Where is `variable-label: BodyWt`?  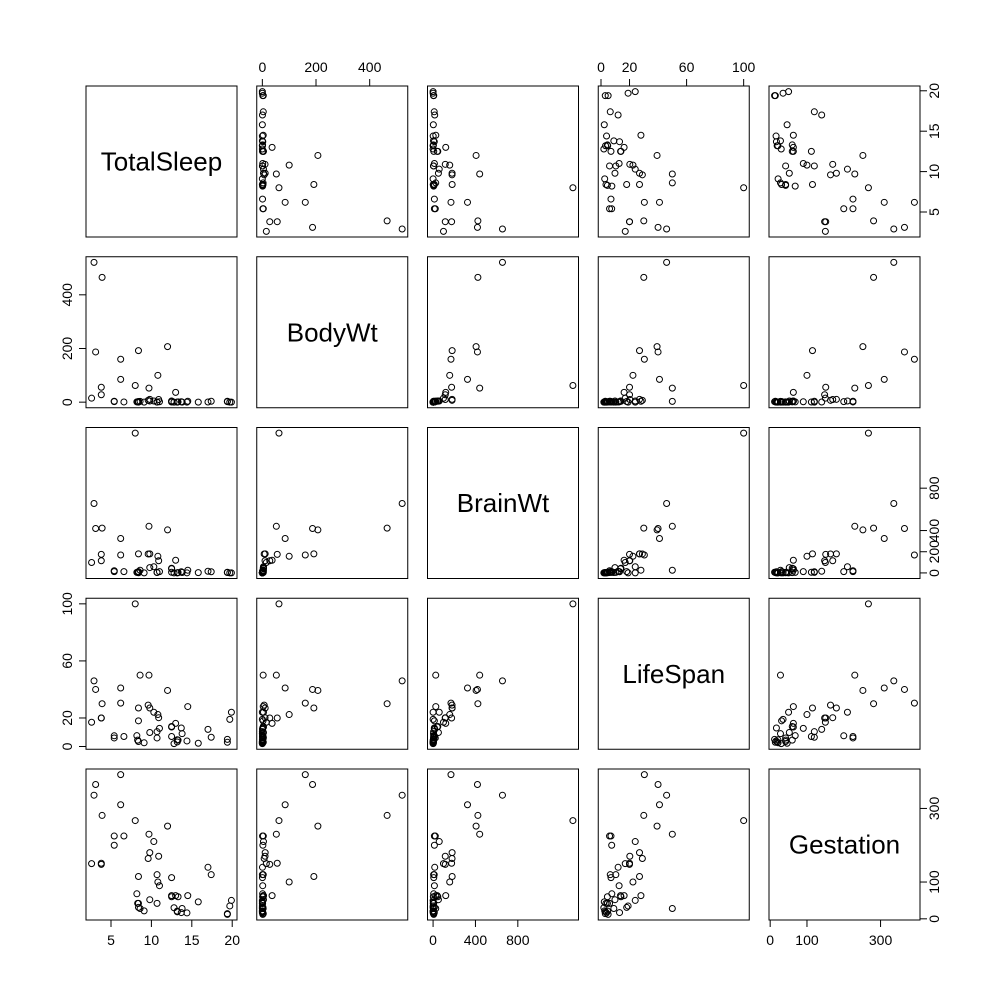 variable-label: BodyWt is located at coordinates (333, 332).